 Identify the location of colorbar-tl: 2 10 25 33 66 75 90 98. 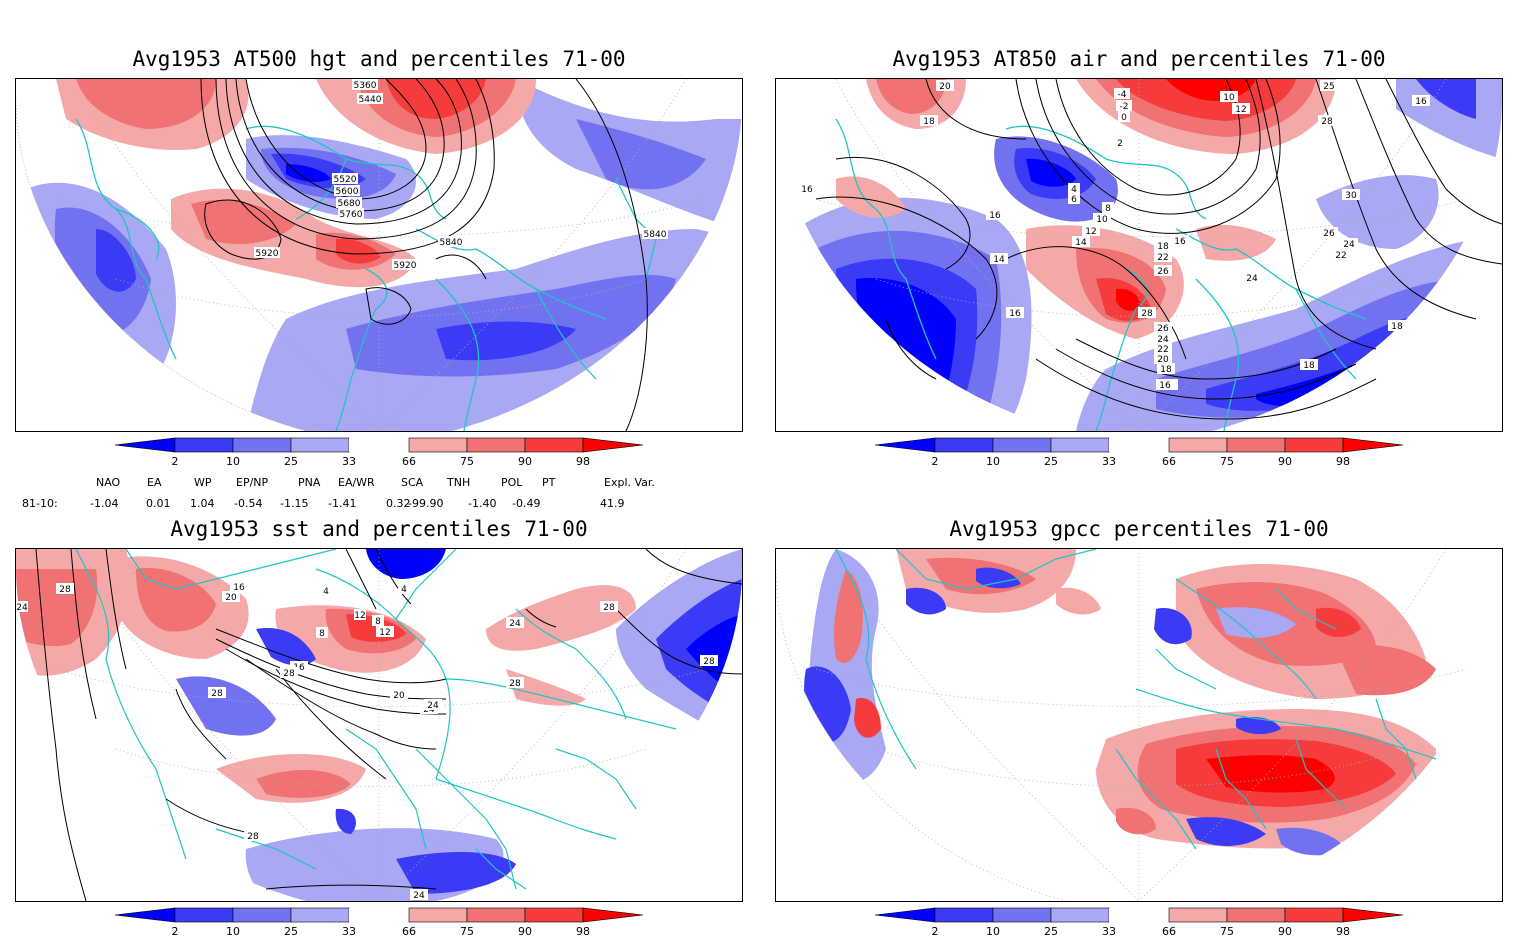
(379, 453).